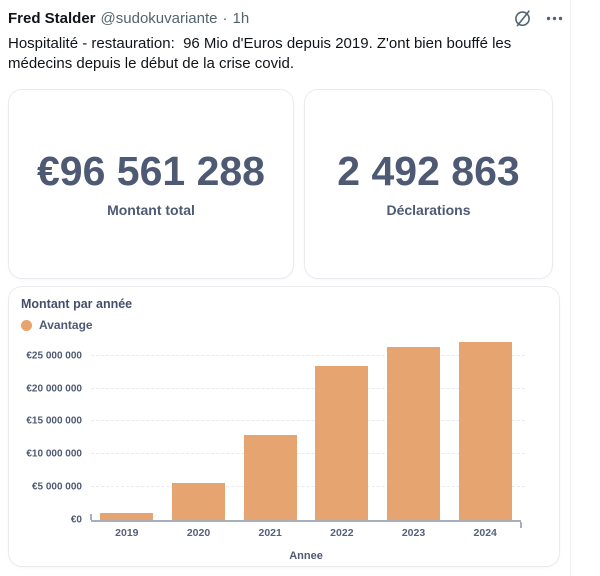 This screenshot has width=600, height=576. What do you see at coordinates (26, 325) in the screenshot?
I see `legend-dot` at bounding box center [26, 325].